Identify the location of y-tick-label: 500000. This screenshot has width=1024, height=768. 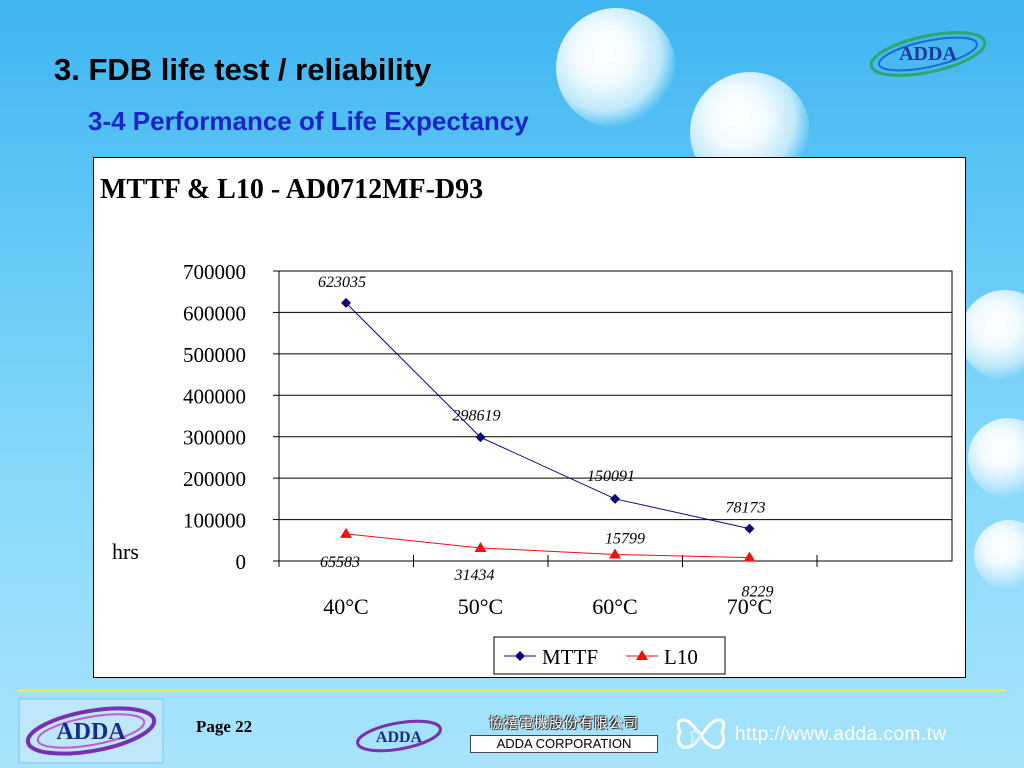
(214, 355).